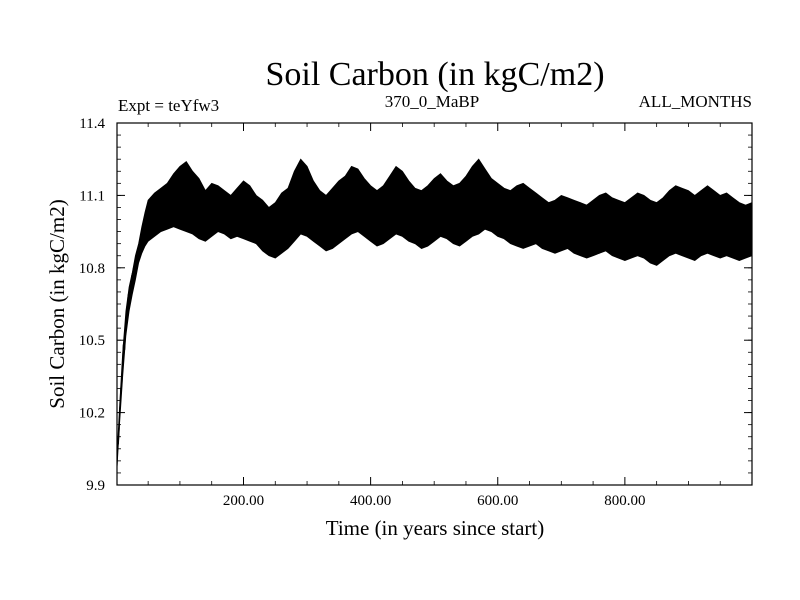 The width and height of the screenshot is (800, 600). Describe the element at coordinates (243, 501) in the screenshot. I see `x-tick-label: 200.00` at that location.